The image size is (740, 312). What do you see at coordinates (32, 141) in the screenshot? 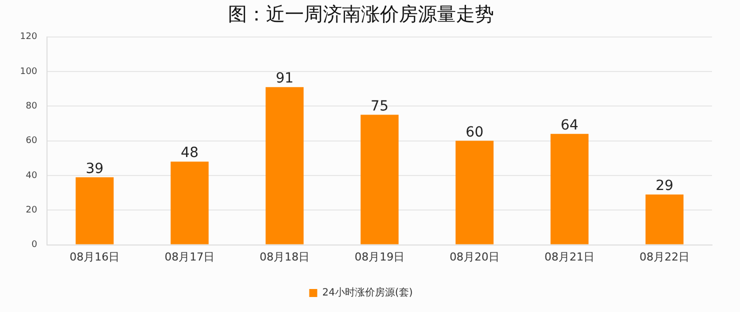
I see `y-tick-label: 60` at bounding box center [32, 141].